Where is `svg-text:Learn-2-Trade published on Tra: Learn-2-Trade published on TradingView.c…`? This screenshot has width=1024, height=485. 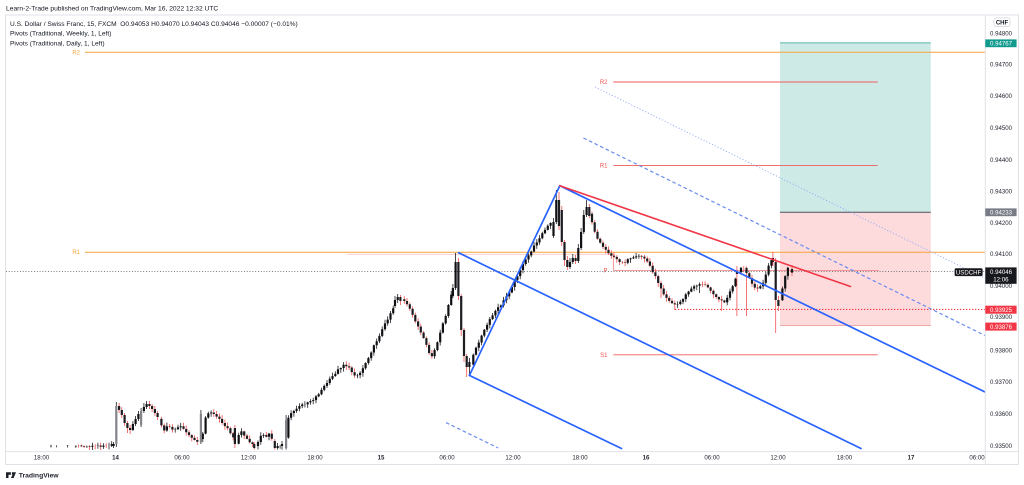
svg-text:Learn-2-Trade published on Tra: Learn-2-Trade published on TradingView.c… is located at coordinates (112, 9).